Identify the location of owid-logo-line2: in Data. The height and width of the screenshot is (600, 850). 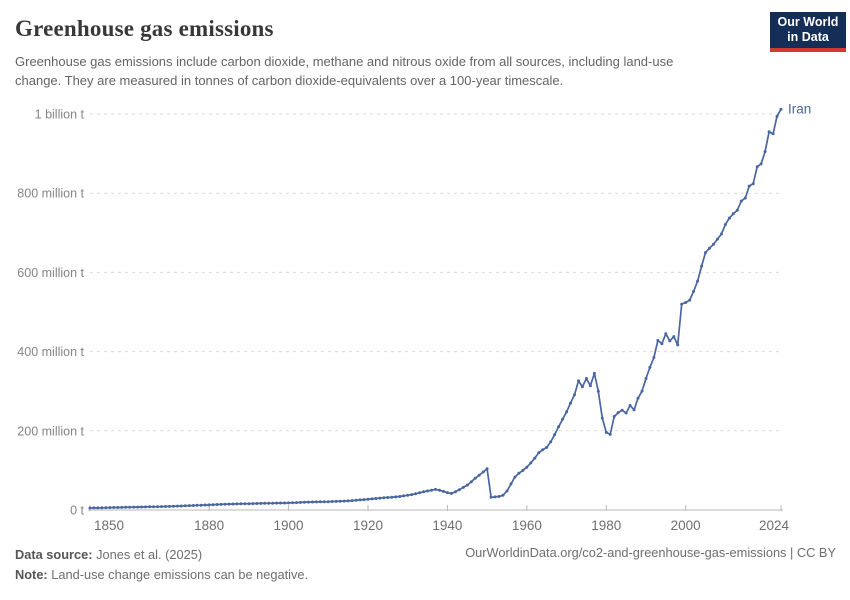
(808, 37).